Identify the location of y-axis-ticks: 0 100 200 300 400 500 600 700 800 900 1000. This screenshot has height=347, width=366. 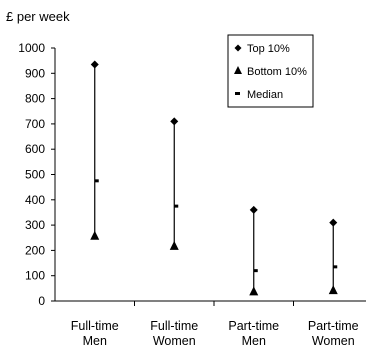
(36, 174).